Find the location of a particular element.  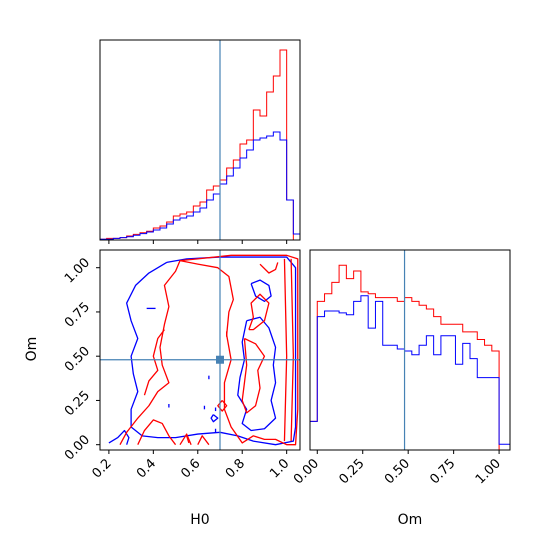

x-axis-label-om: Om is located at coordinates (410, 520).